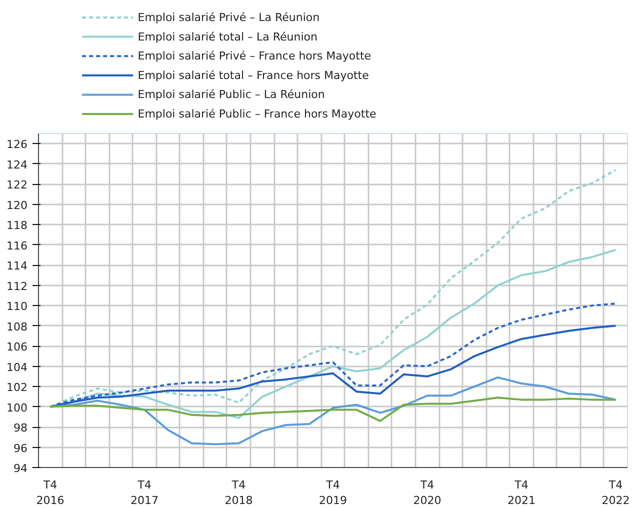  Describe the element at coordinates (17, 145) in the screenshot. I see `y-tick-label: 126` at that location.